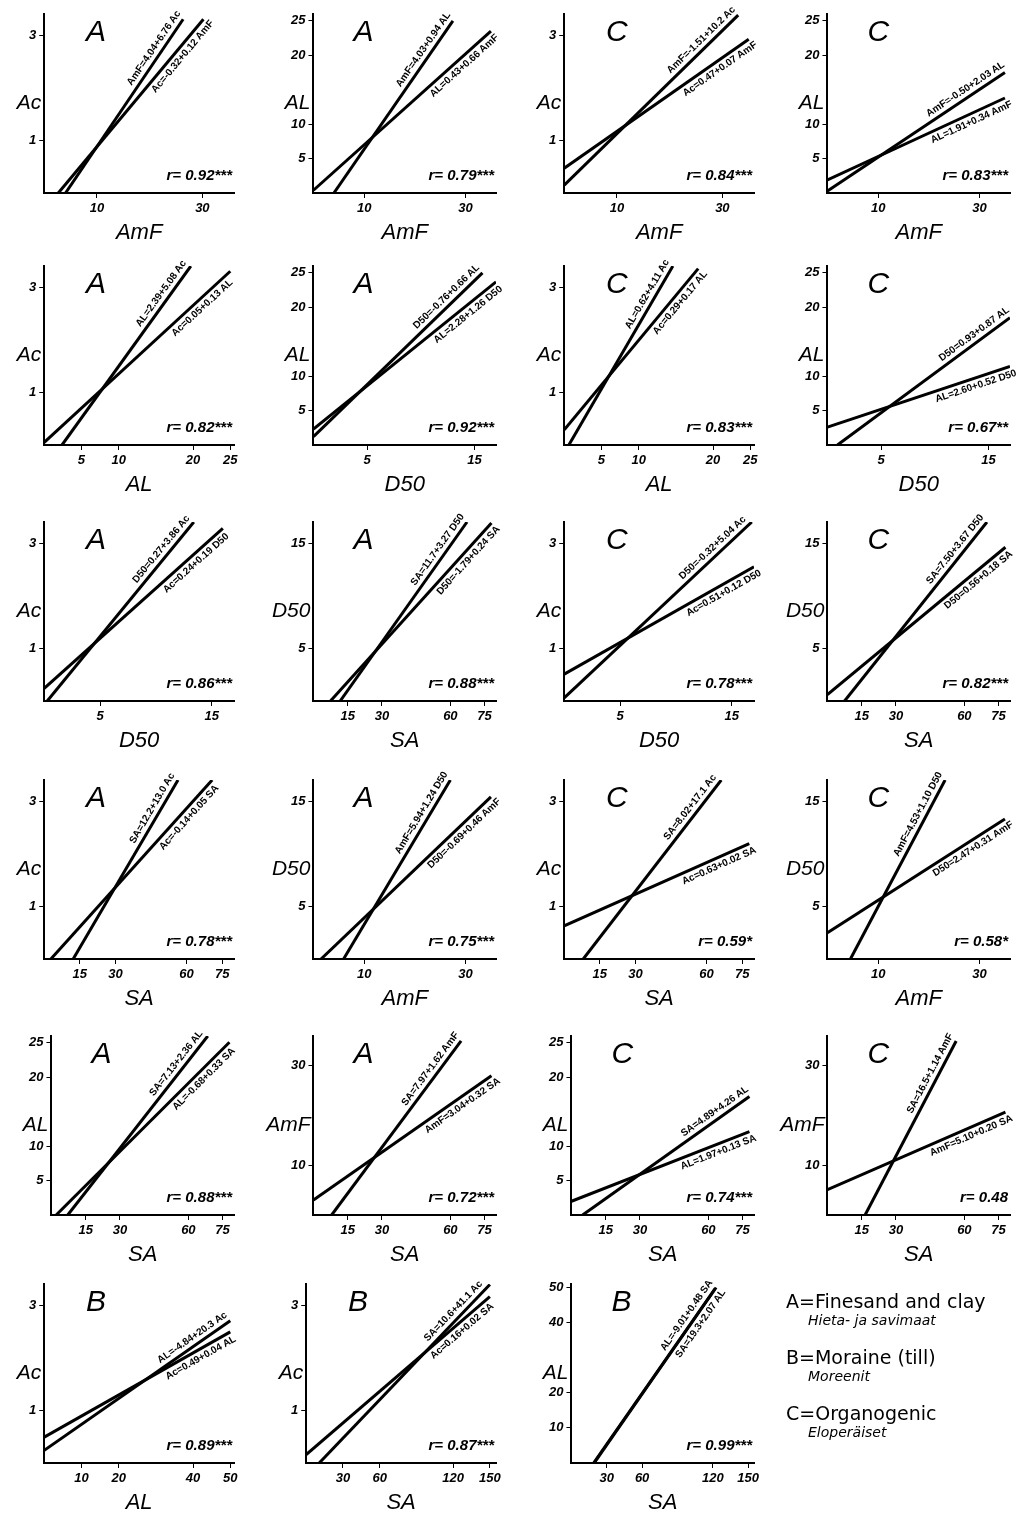 This screenshot has width=1023, height=1522. What do you see at coordinates (490, 1478) in the screenshot?
I see `x-tick-label: 150` at bounding box center [490, 1478].